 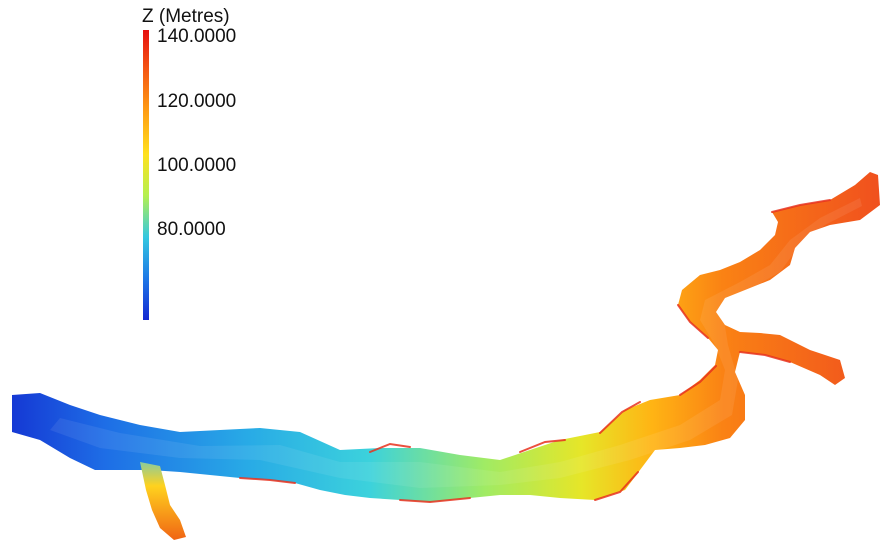 What do you see at coordinates (191, 229) in the screenshot?
I see `legend-tick-80: 80.0000` at bounding box center [191, 229].